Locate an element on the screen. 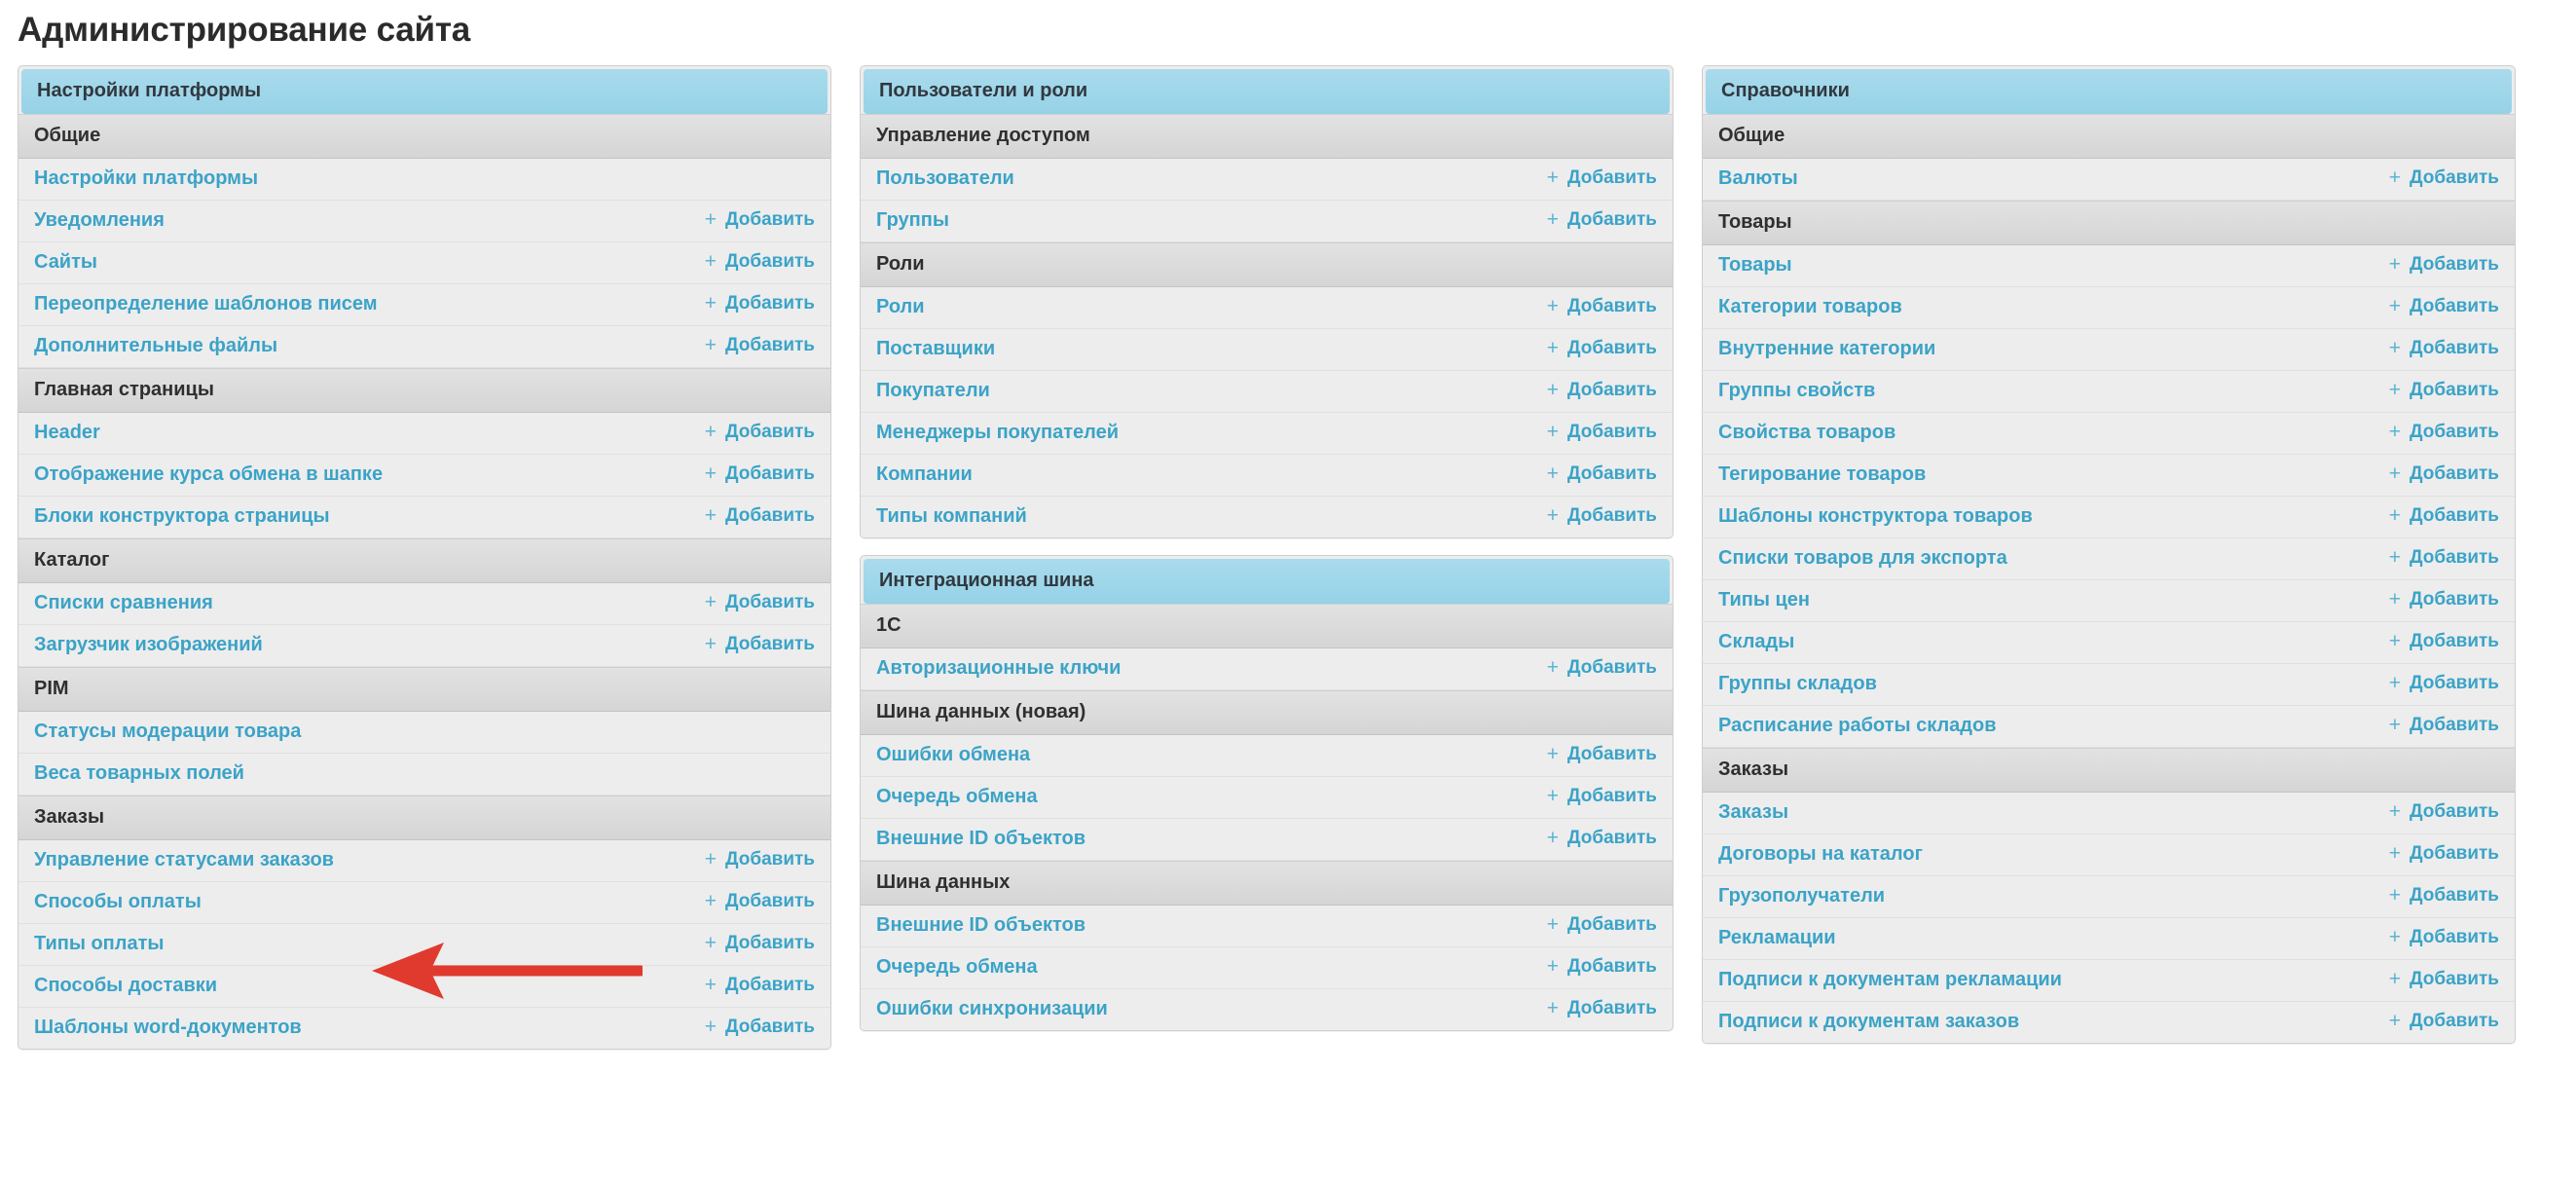  model-link: Ошибки синхронизации is located at coordinates (992, 1008).